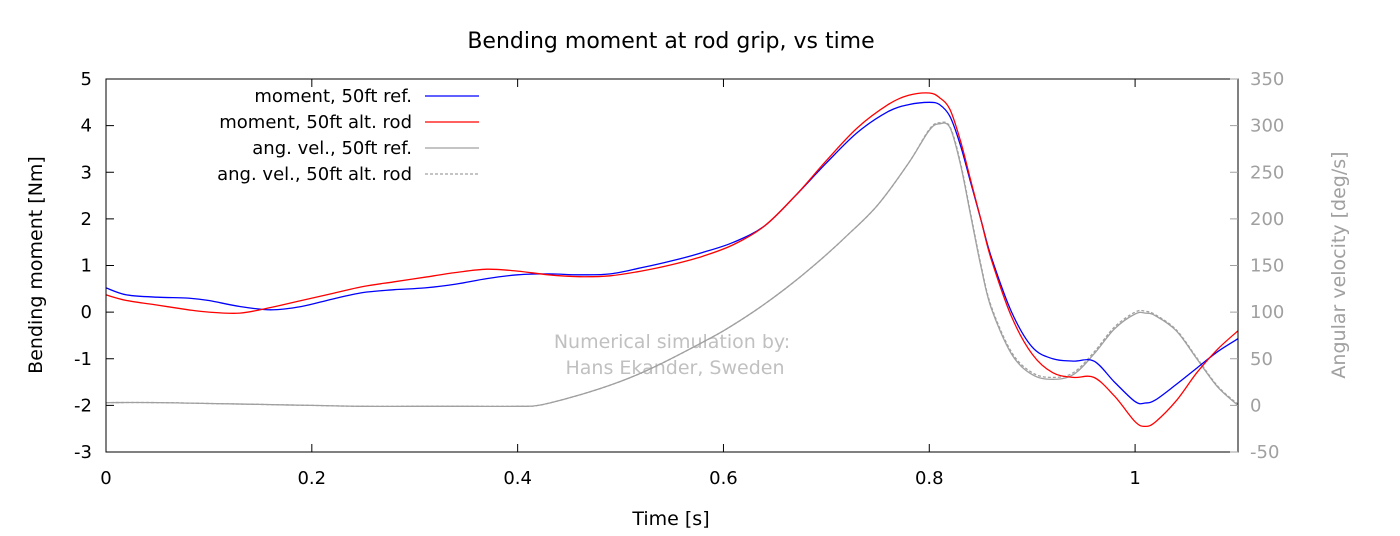 Image resolution: width=1400 pixels, height=536 pixels. Describe the element at coordinates (36, 265) in the screenshot. I see `y-axis-title: Bending moment [Nm]` at that location.